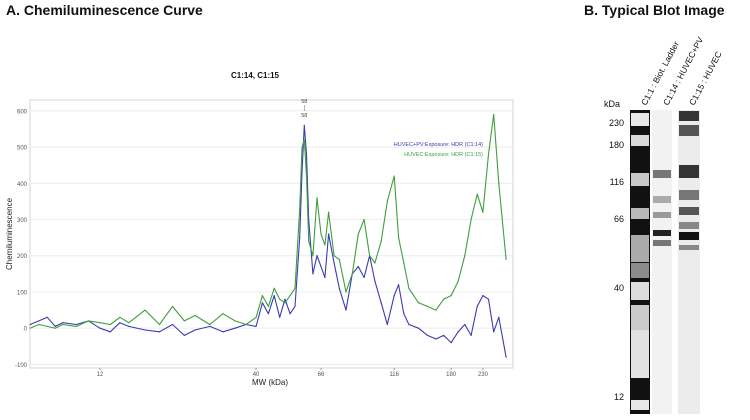  I want to click on lane-huvec, so click(689, 262).